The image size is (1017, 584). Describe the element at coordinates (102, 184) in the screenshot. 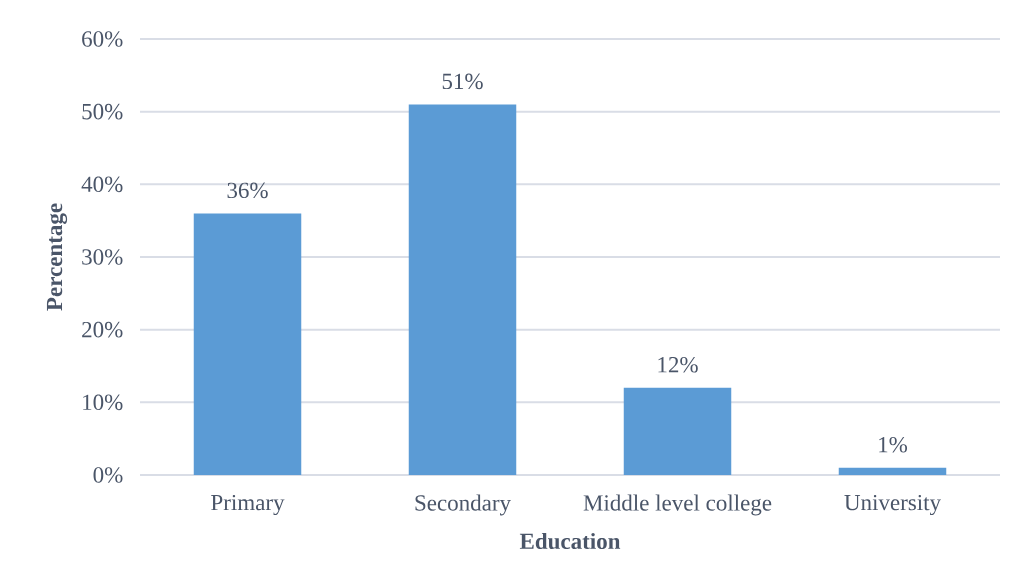

I see `y-tick-label: 40%` at that location.